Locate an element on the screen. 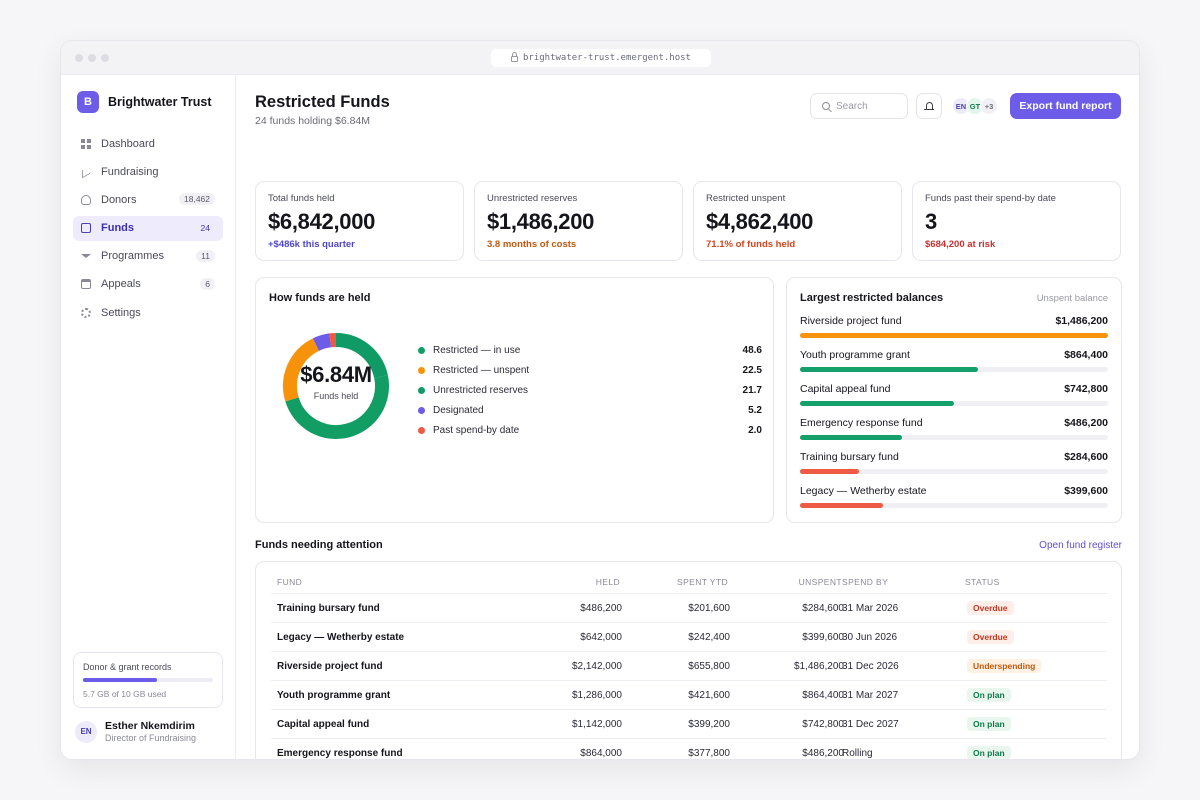 This screenshot has height=800, width=1200. legend-value: 48.6 is located at coordinates (752, 350).